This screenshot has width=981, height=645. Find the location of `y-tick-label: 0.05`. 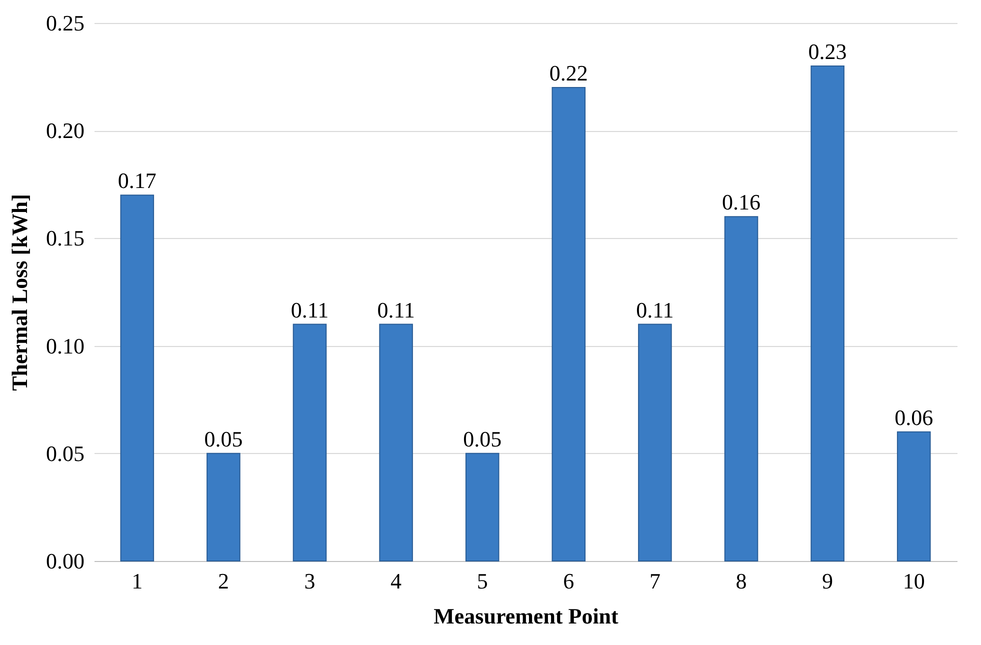

y-tick-label: 0.05 is located at coordinates (65, 453).